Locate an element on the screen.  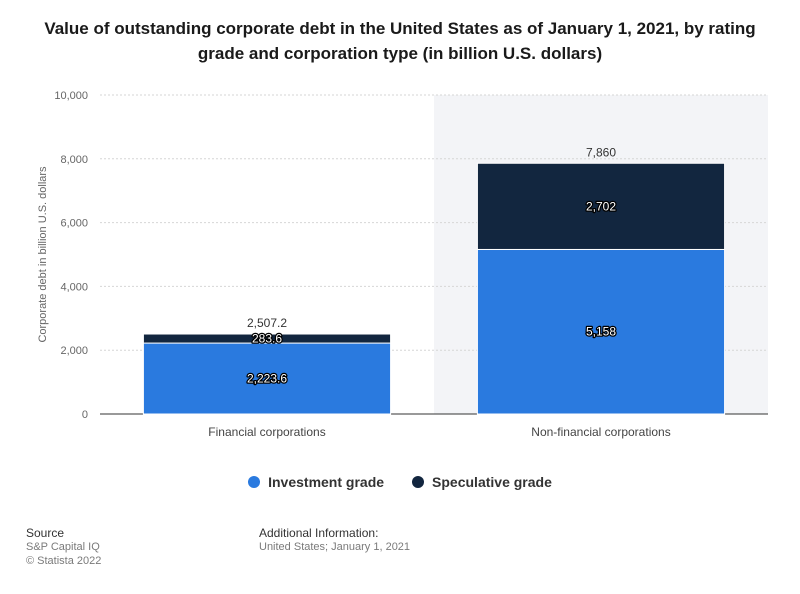
total-label: 7,860 is located at coordinates (601, 152).